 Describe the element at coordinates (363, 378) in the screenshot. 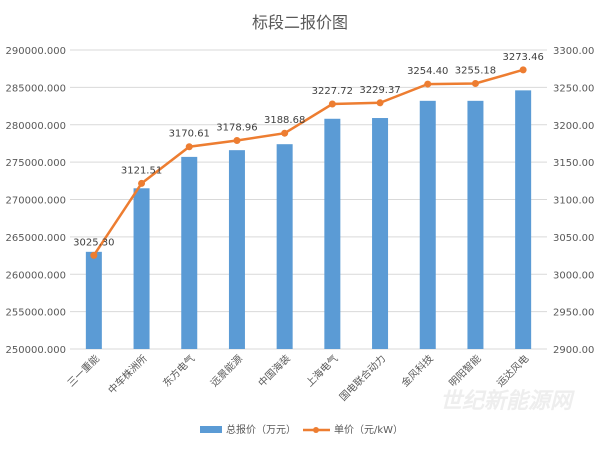

I see `x-tick-label: 国电联合动力` at that location.